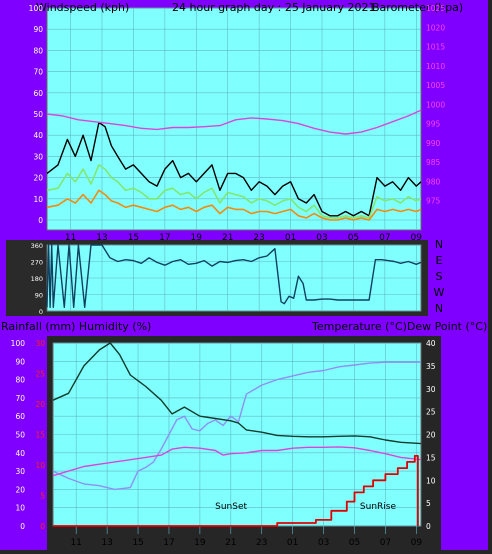 This screenshot has width=492, height=554. Describe the element at coordinates (40, 435) in the screenshot. I see `rain-y-ticks: 0 5 10 15 20 25 30` at that location.